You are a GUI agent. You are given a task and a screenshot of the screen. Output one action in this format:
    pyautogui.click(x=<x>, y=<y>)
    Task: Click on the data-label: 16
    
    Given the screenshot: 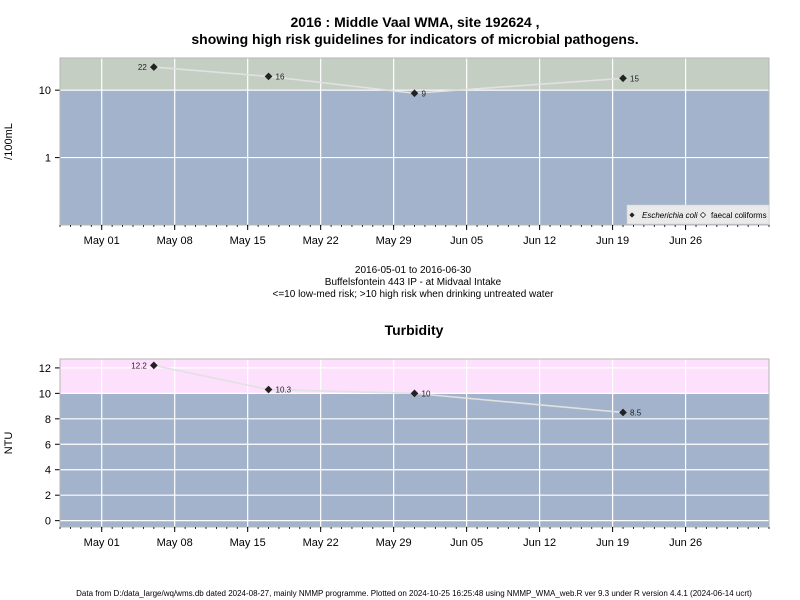 What is the action you would take?
    pyautogui.click(x=280, y=76)
    